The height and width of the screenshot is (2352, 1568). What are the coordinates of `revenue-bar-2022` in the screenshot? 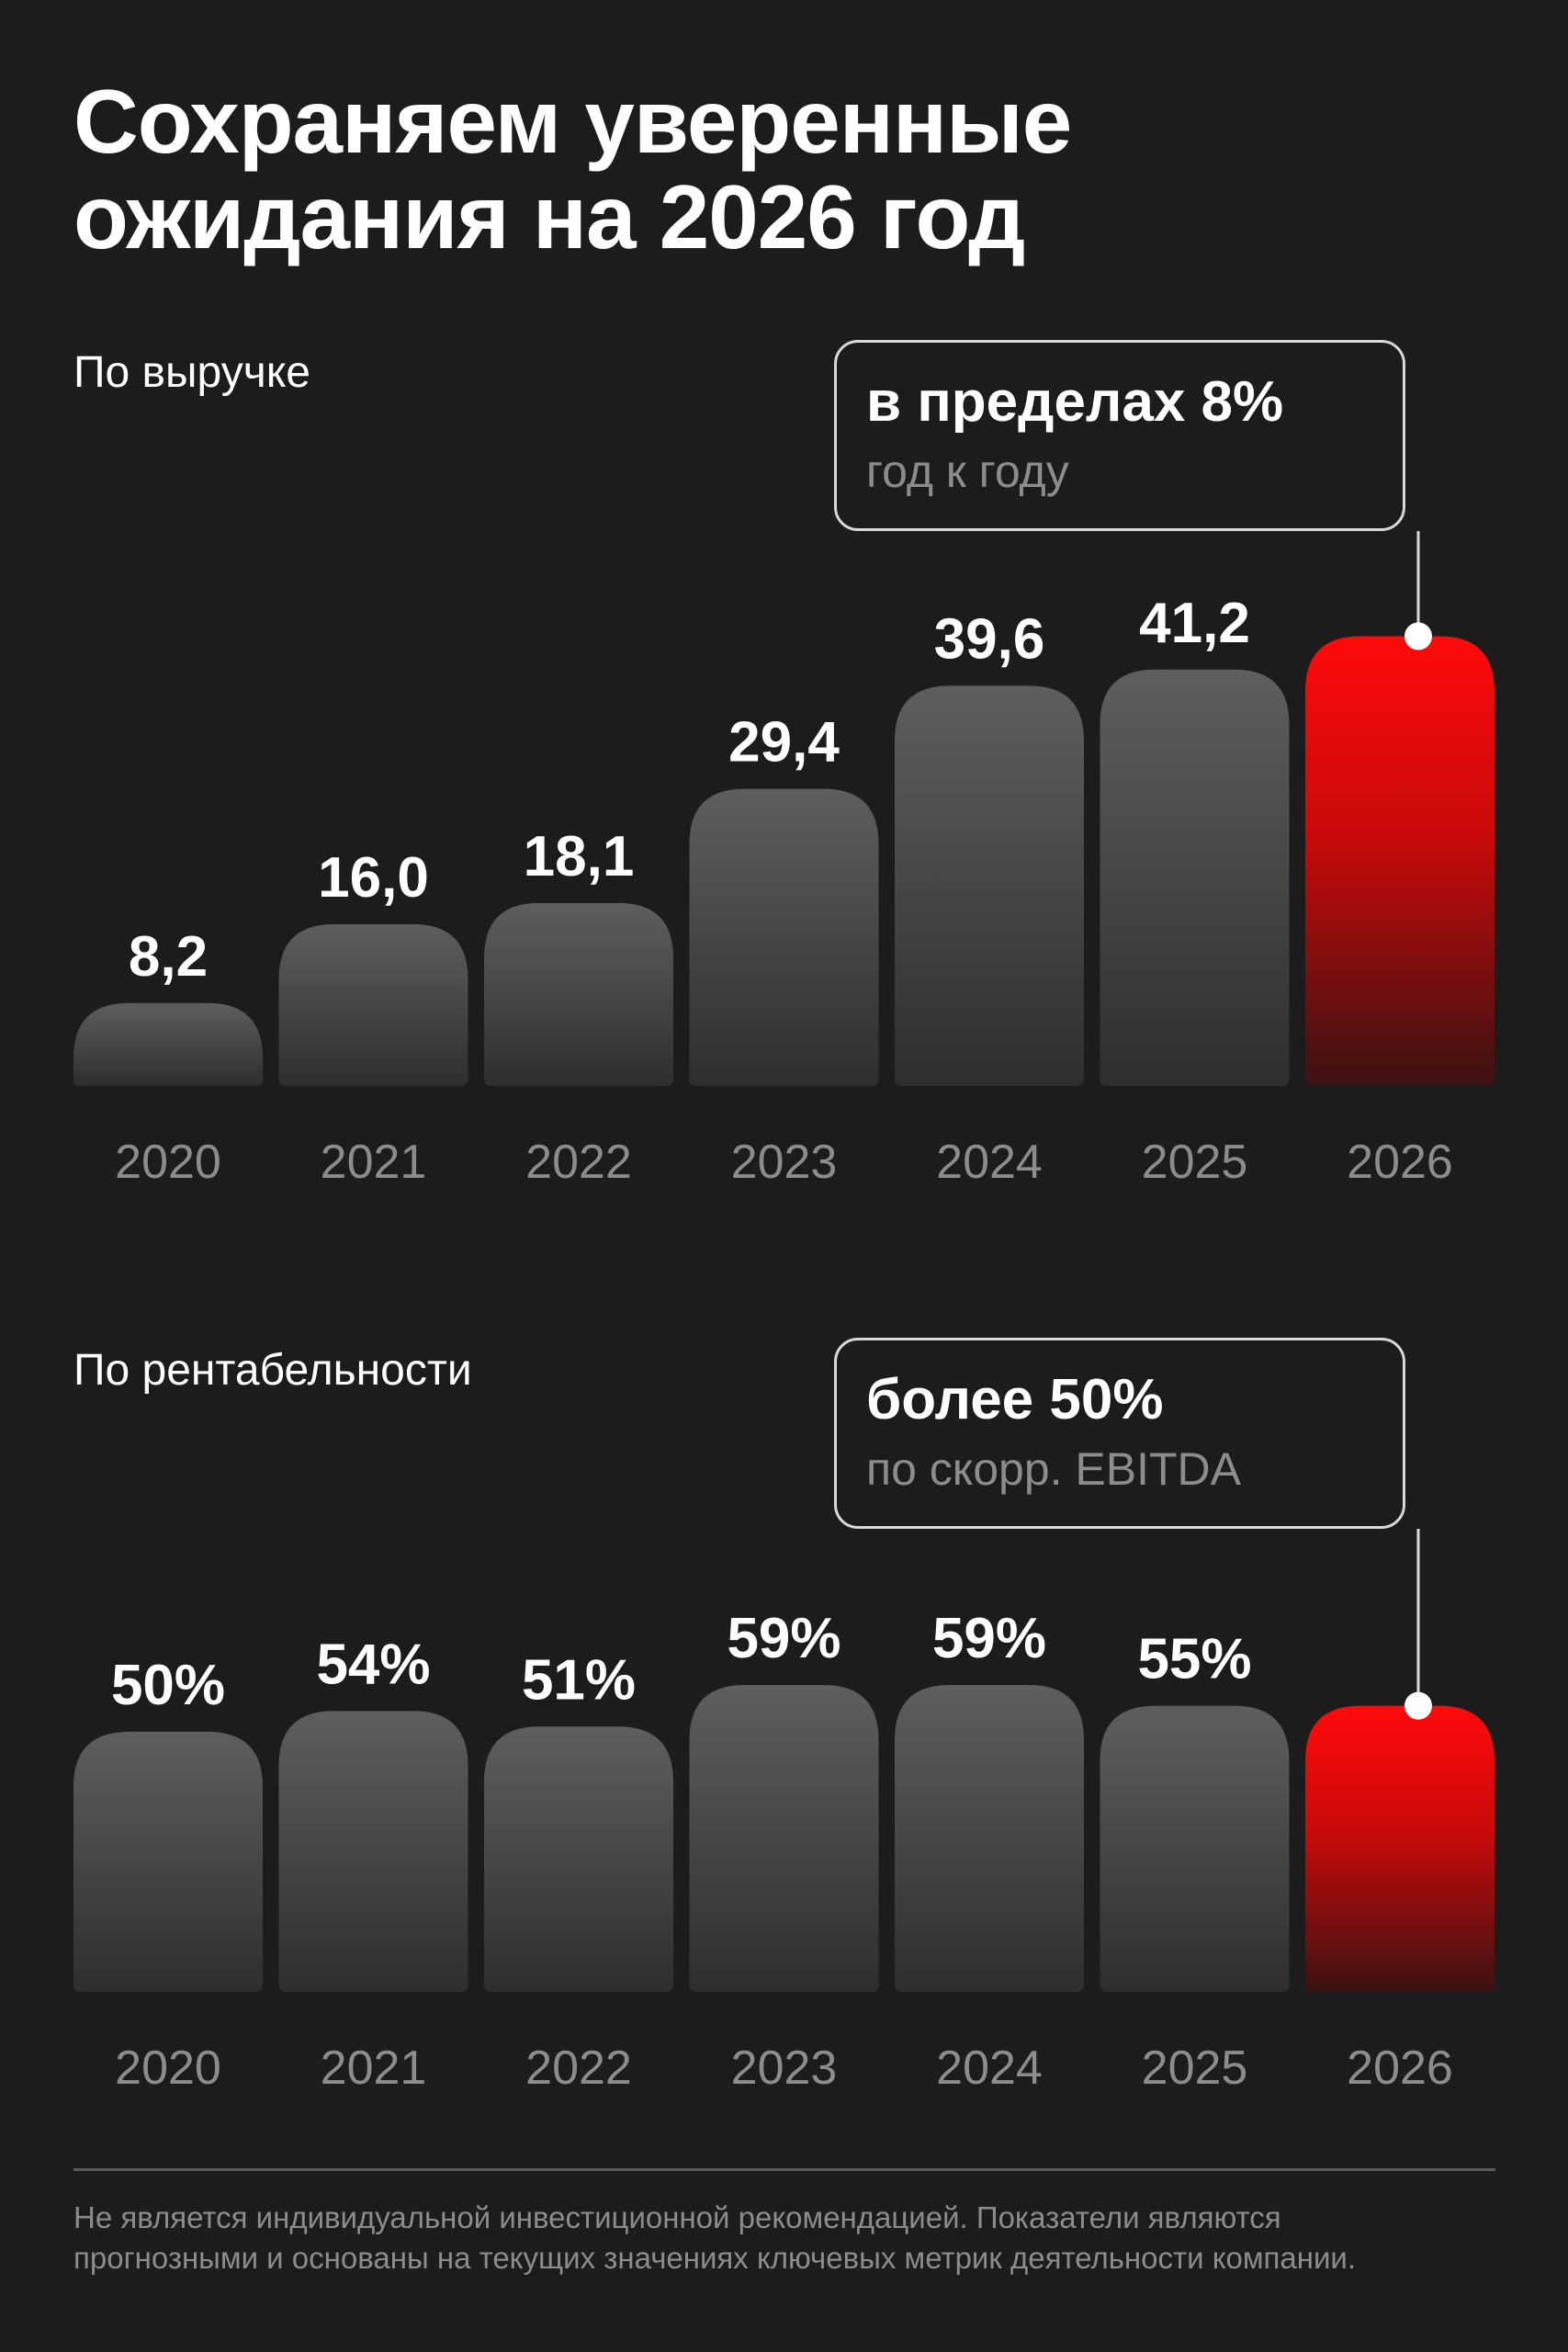 It's located at (579, 994).